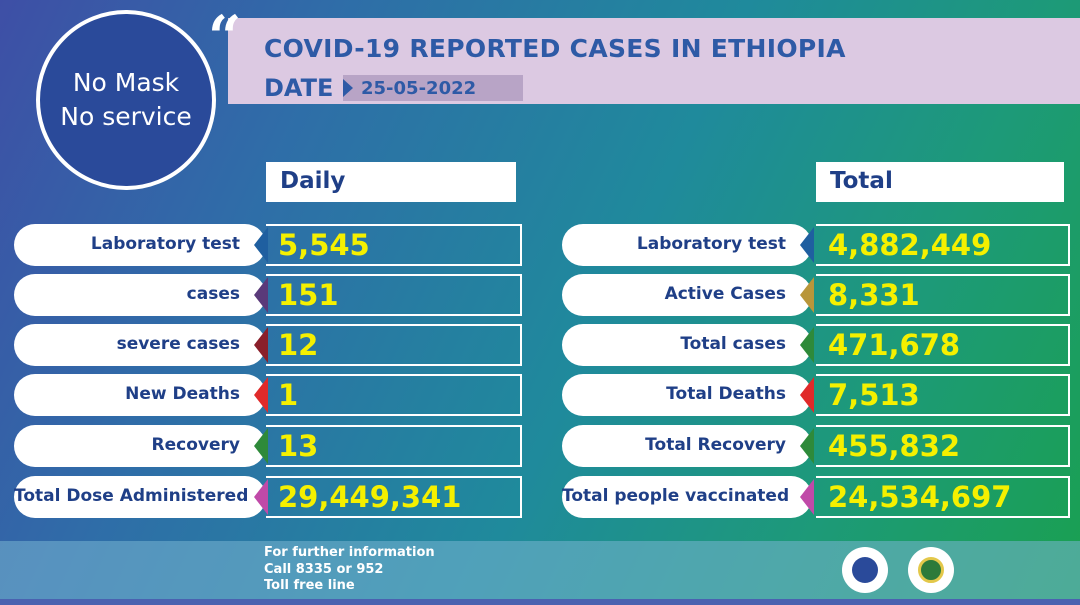 The height and width of the screenshot is (605, 1080). I want to click on daily-row-value: 5,545, so click(394, 245).